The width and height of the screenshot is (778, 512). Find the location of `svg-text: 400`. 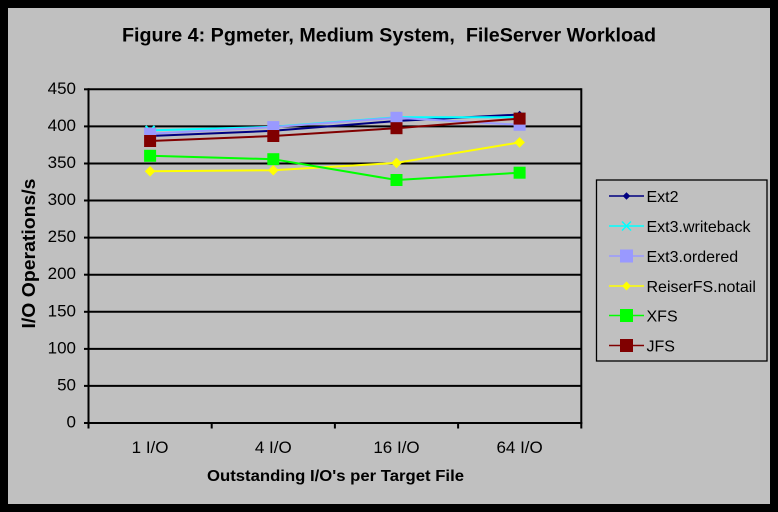

svg-text: 400 is located at coordinates (62, 125).